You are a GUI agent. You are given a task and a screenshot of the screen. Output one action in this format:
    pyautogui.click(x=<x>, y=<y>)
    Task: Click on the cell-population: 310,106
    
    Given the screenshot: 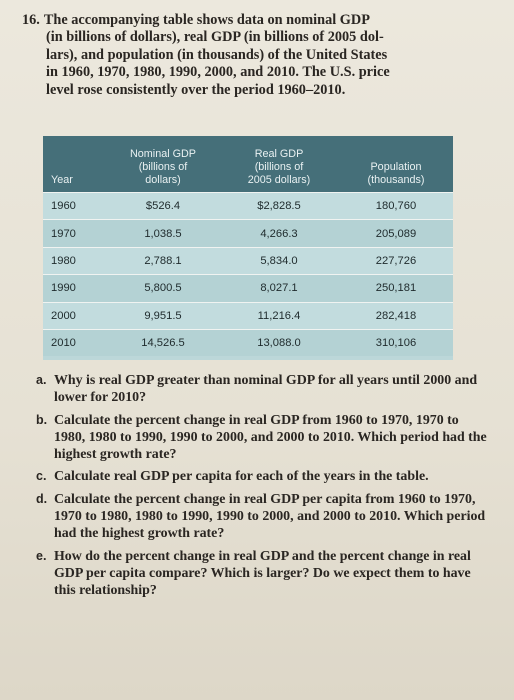 What is the action you would take?
    pyautogui.click(x=396, y=342)
    